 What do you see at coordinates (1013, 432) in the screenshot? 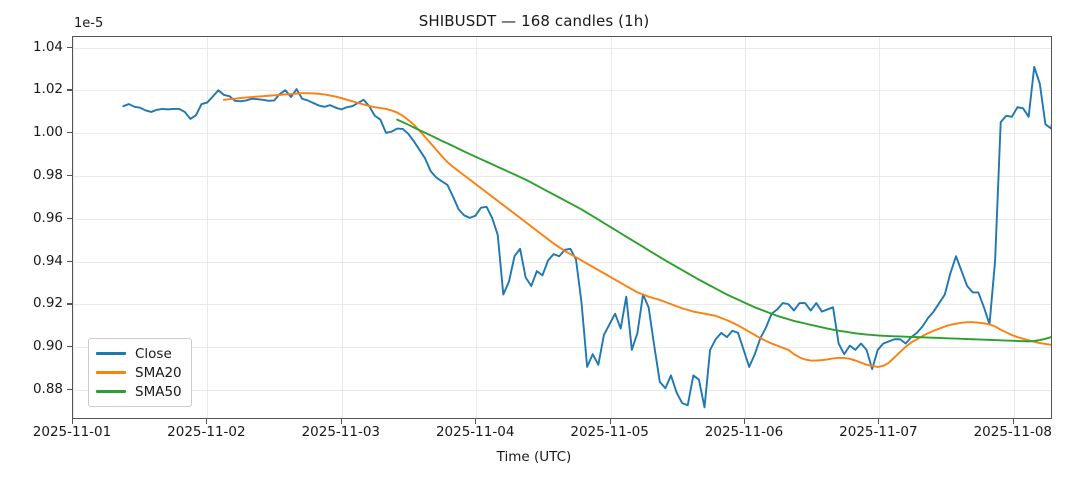
I see `x-tick-label: 2025-11-08` at bounding box center [1013, 432].